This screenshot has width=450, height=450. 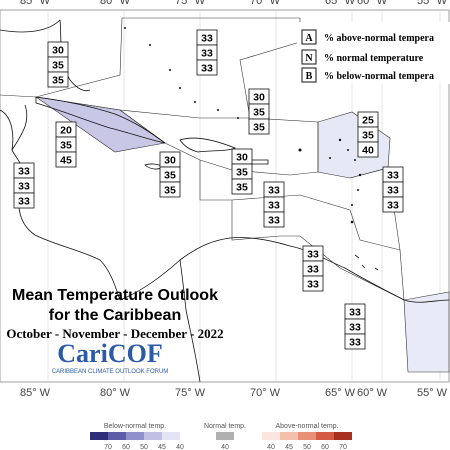 I want to click on key-panel, so click(x=373, y=53).